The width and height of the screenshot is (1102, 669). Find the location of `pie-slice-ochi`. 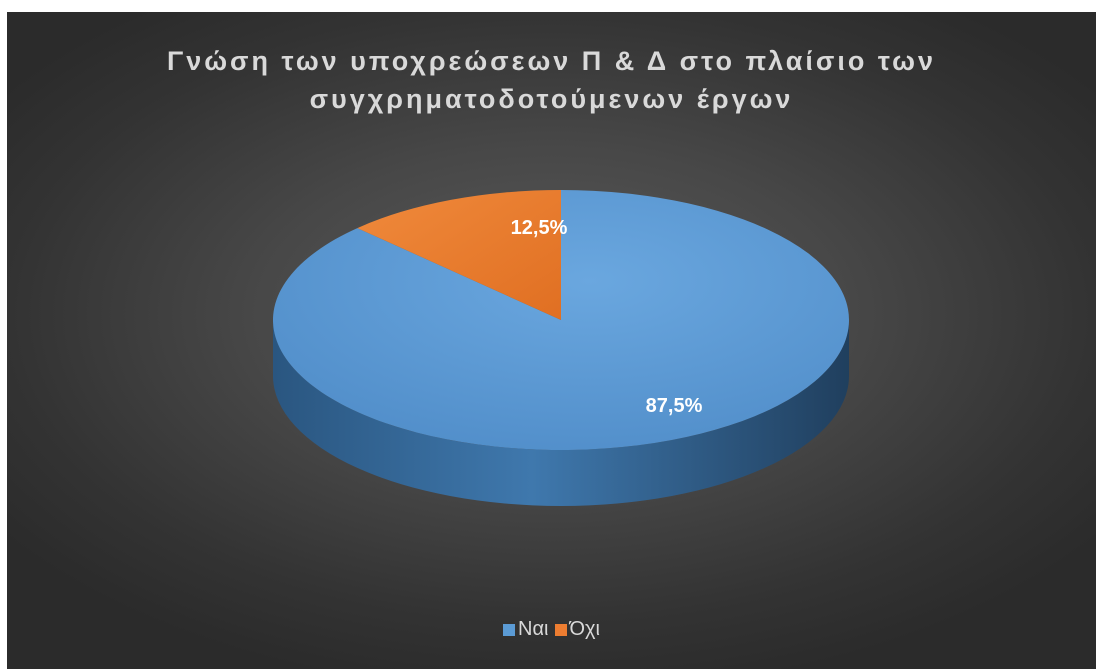

pie-slice-ochi is located at coordinates (459, 255).